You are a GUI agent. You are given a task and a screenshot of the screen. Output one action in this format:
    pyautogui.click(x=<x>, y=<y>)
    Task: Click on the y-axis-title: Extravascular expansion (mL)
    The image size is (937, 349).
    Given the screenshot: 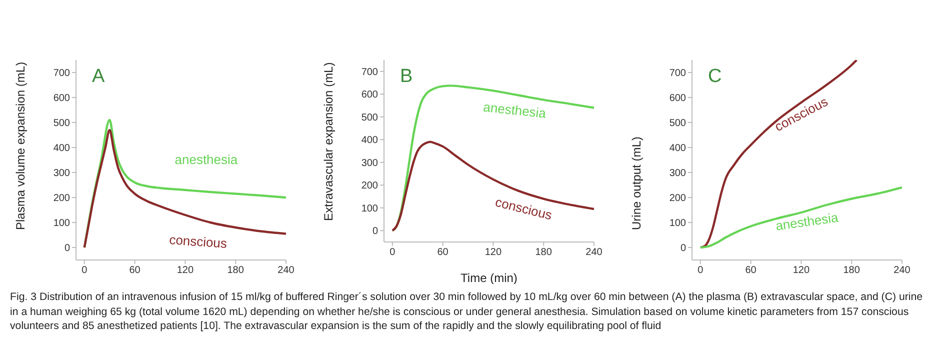 What is the action you would take?
    pyautogui.click(x=328, y=141)
    